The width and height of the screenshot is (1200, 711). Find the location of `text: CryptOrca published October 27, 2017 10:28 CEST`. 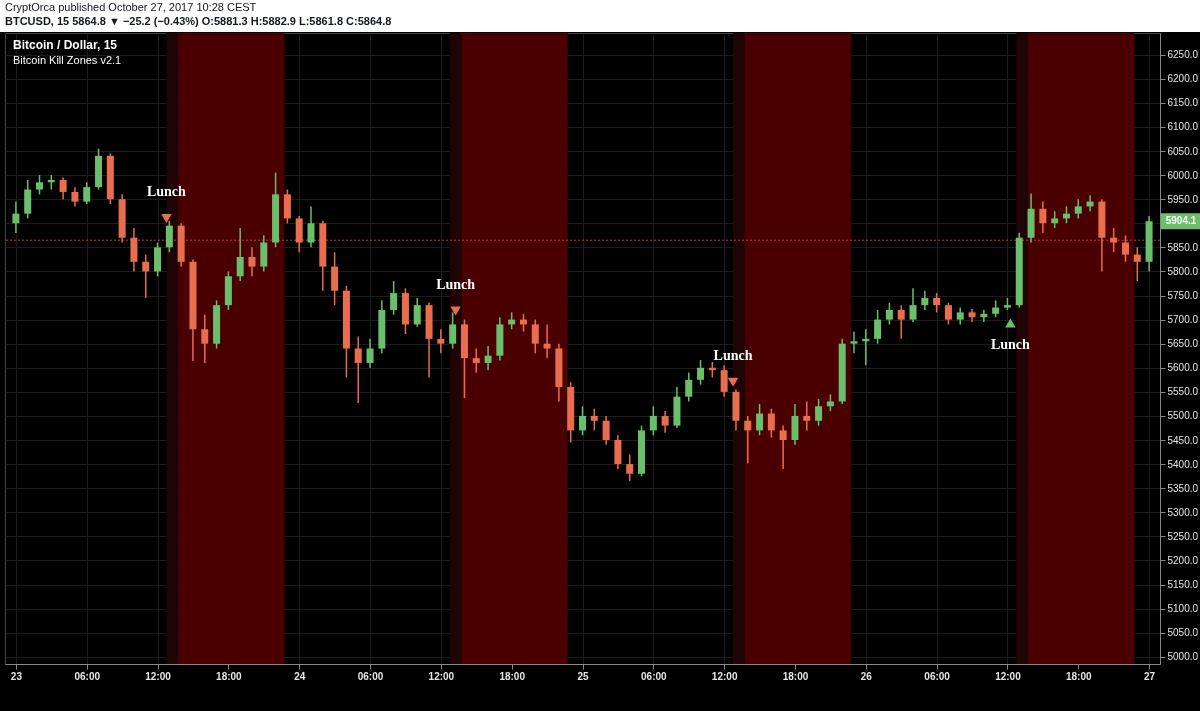

text: CryptOrca published October 27, 2017 10:28 CEST is located at coordinates (131, 7).